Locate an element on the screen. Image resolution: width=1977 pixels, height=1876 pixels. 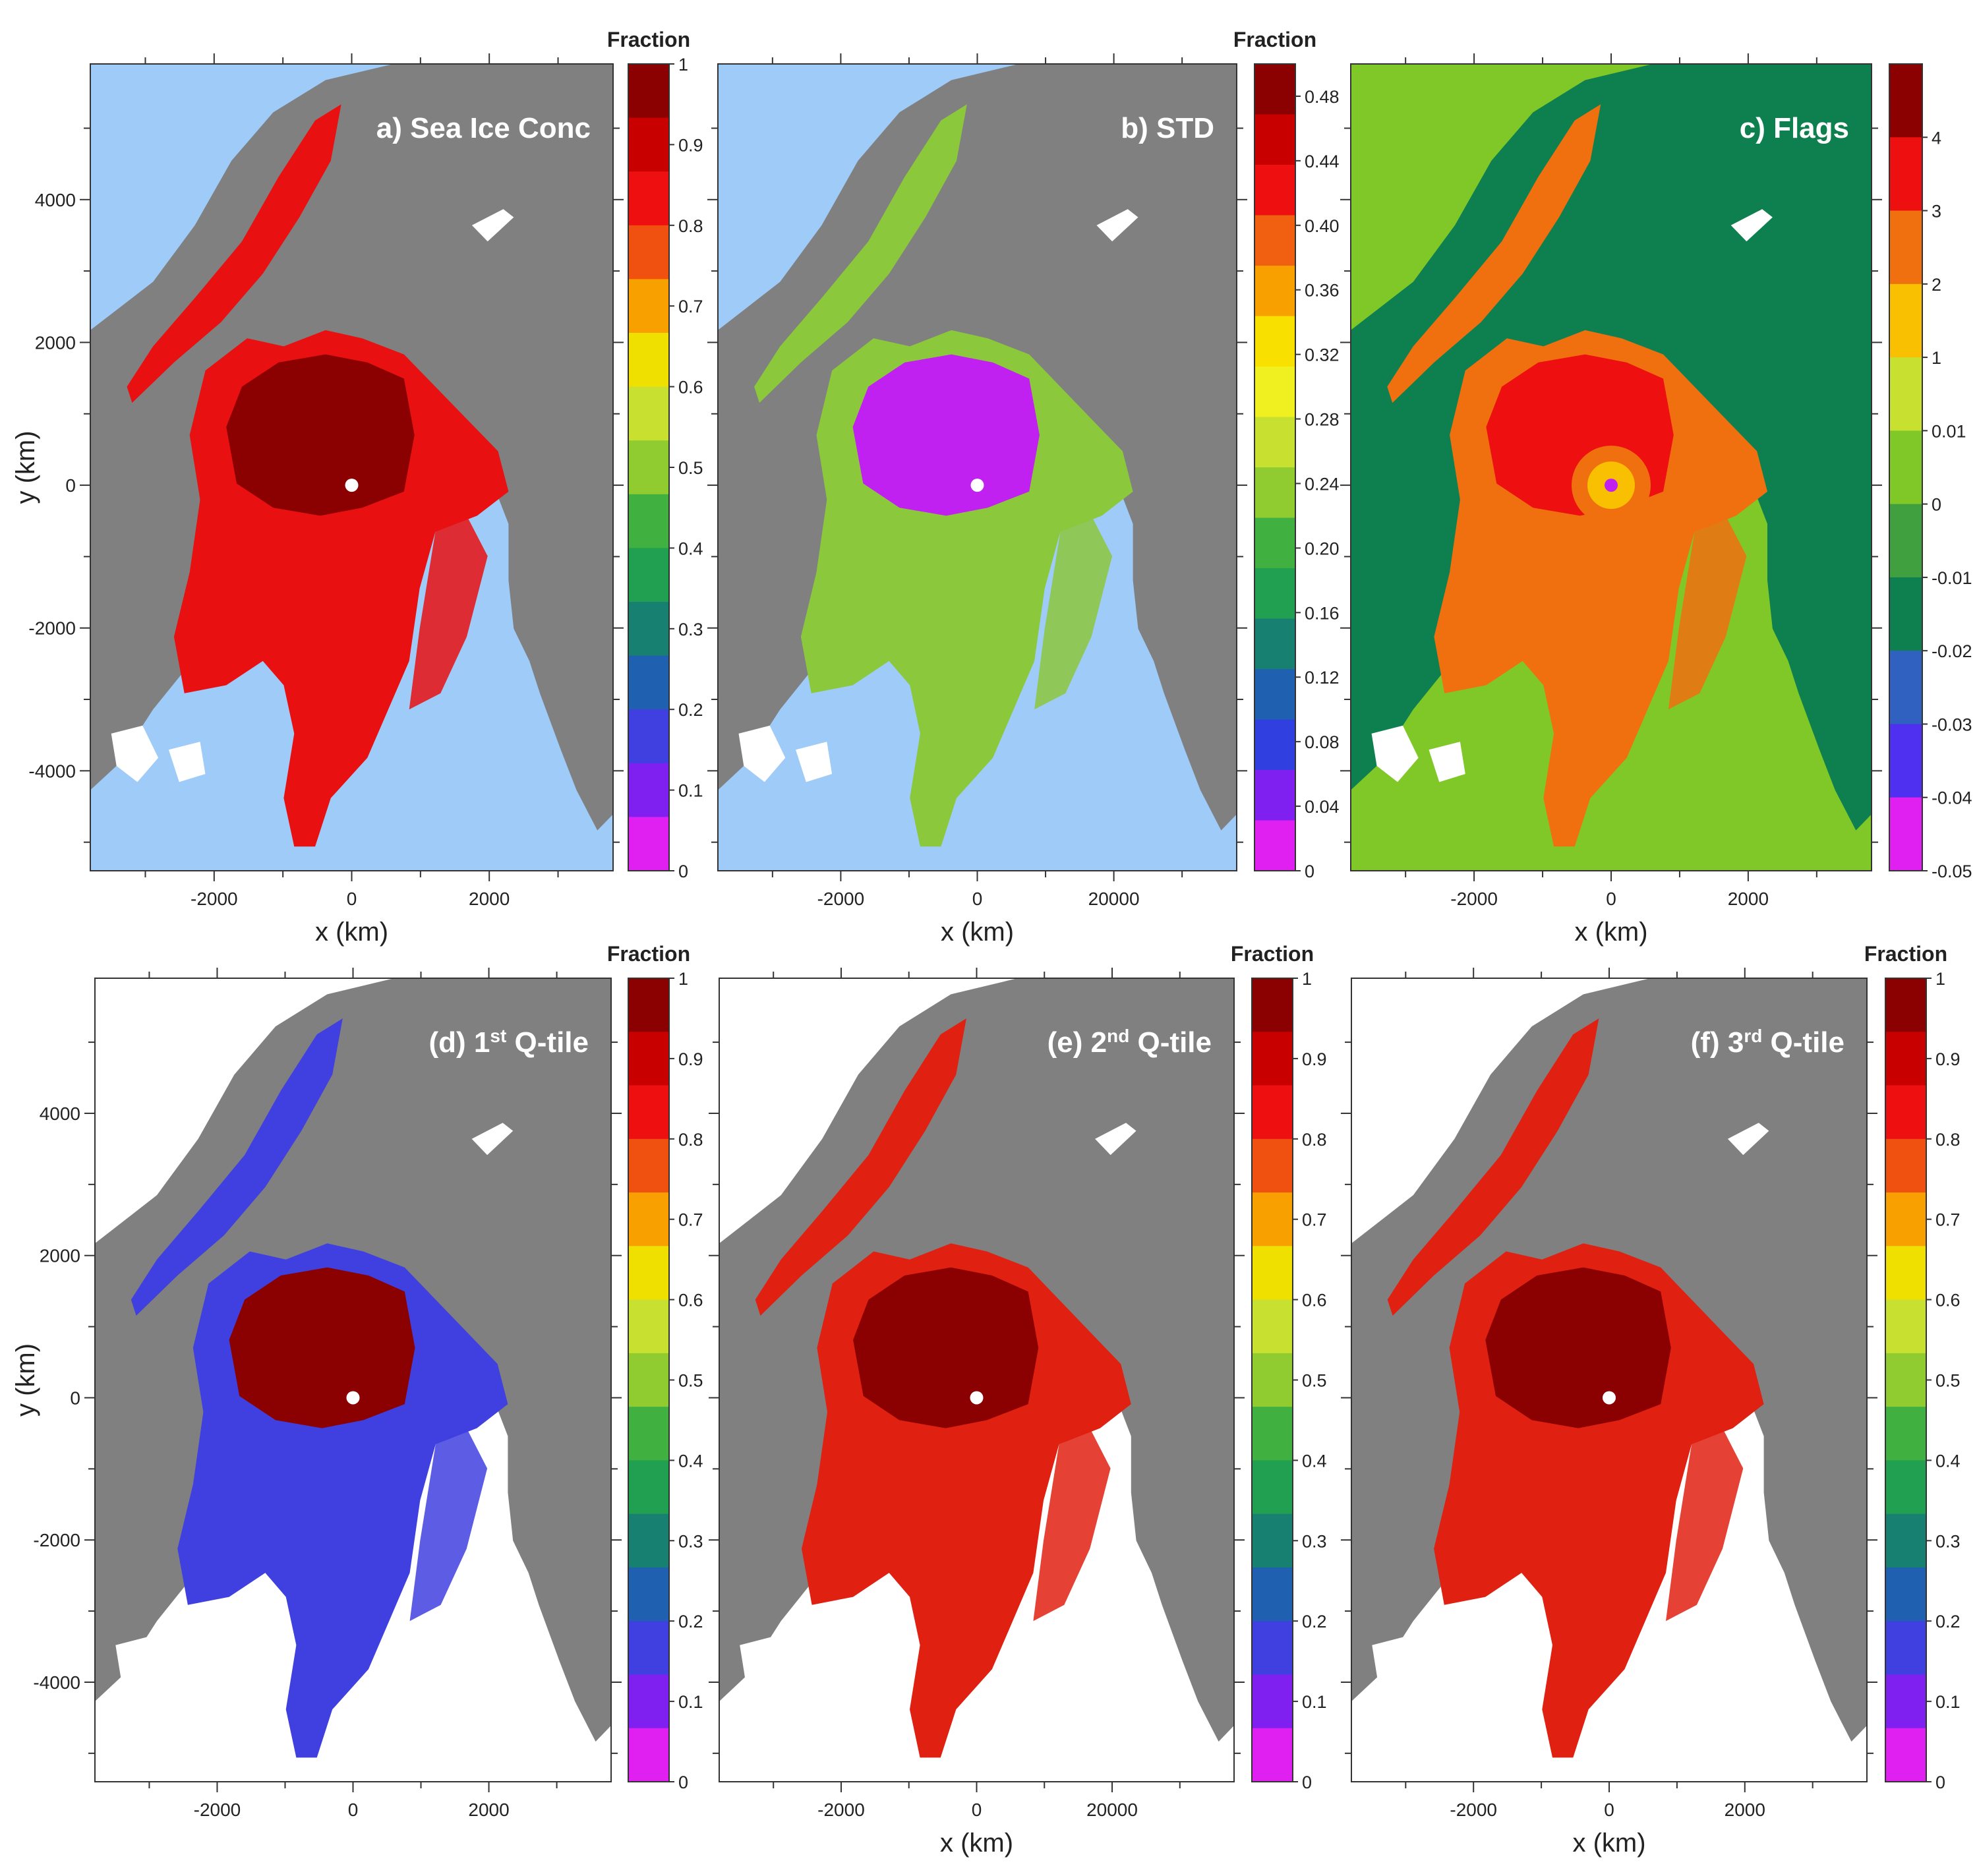
colorbar-tick-label: 0.3 is located at coordinates (690, 629).